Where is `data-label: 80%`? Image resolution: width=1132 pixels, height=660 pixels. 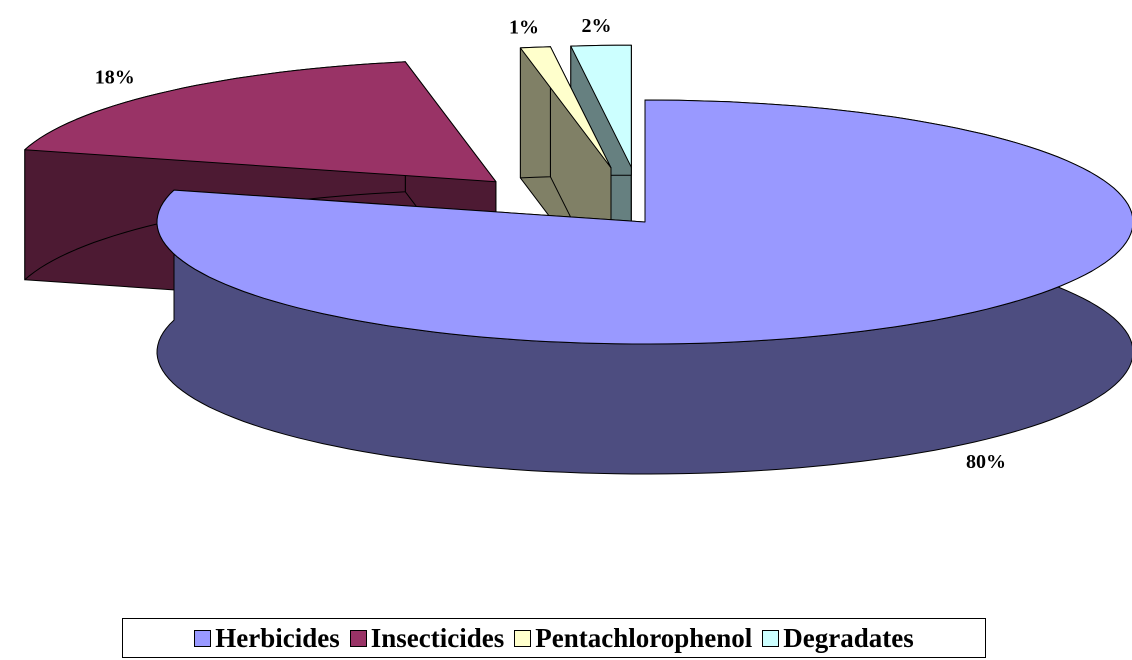
data-label: 80% is located at coordinates (986, 462).